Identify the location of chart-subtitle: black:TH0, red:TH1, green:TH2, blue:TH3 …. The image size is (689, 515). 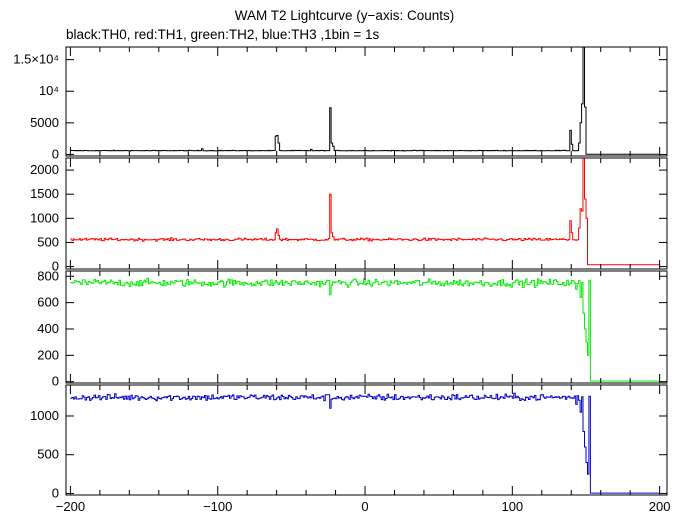
(223, 34).